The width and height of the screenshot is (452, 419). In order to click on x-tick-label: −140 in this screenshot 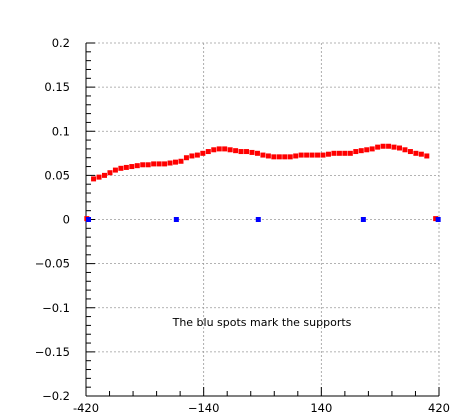, I will do `click(204, 408)`.